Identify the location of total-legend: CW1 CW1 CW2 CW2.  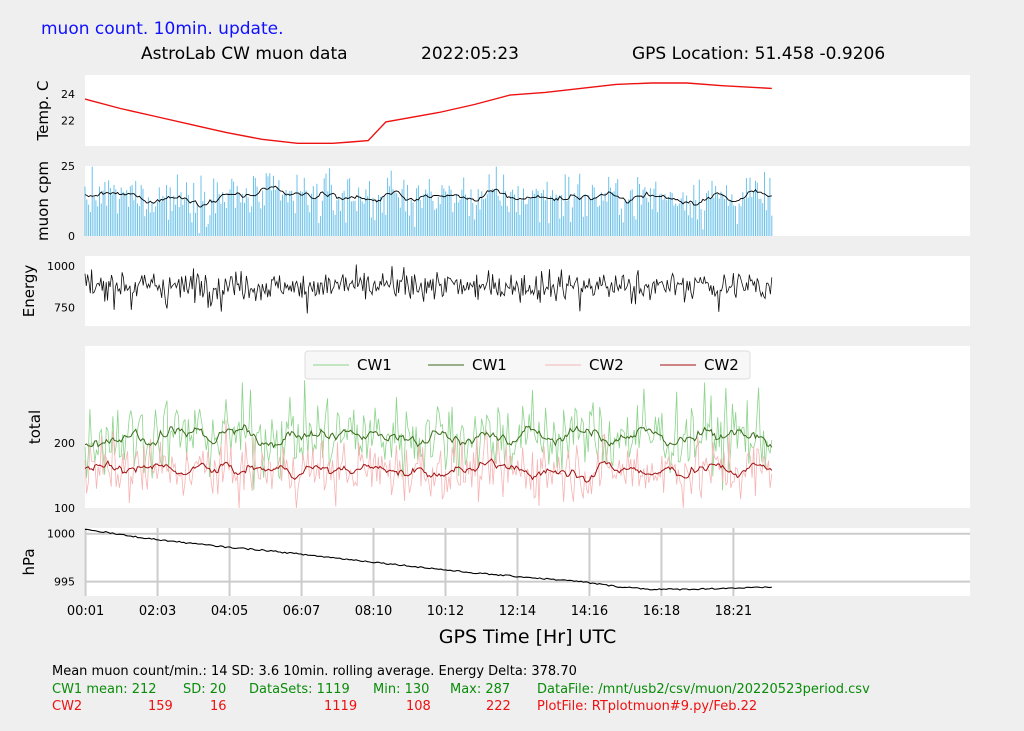
(527, 365).